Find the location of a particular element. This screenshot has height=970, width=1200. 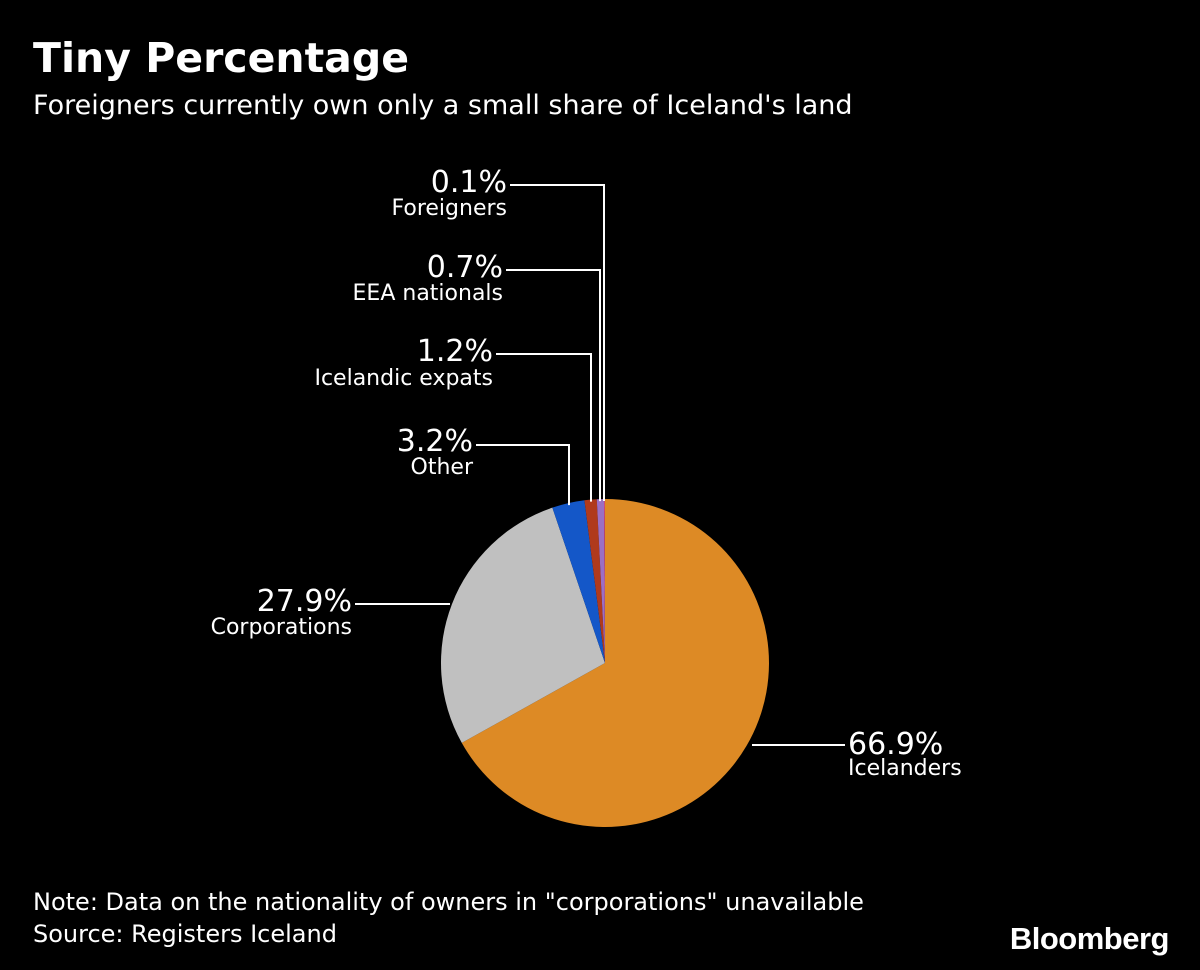

bloomberg-logo: Bloomberg is located at coordinates (1089, 938).